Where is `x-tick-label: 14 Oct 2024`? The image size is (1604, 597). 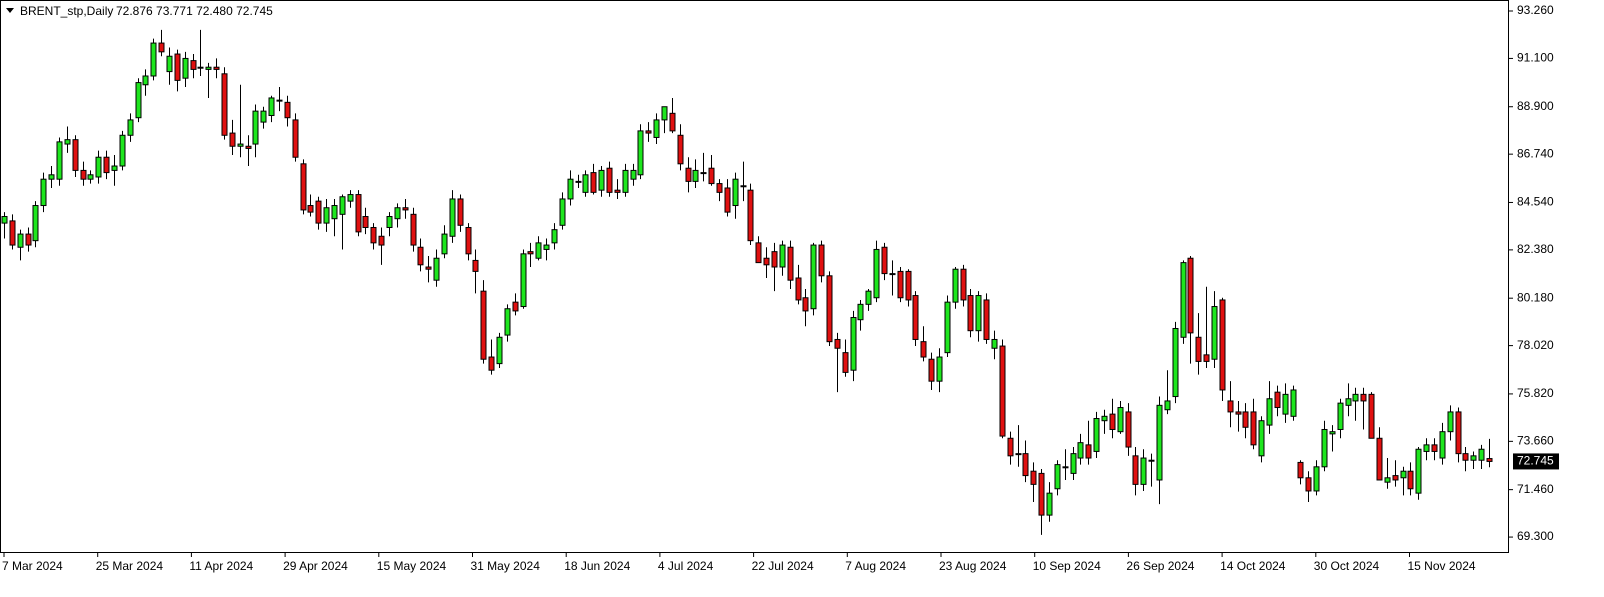
x-tick-label: 14 Oct 2024 is located at coordinates (1253, 566).